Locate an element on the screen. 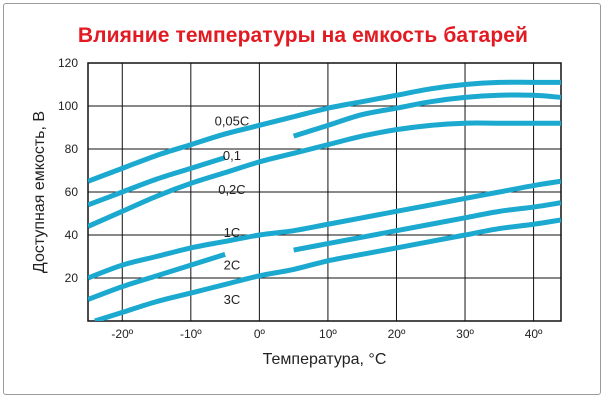 Image resolution: width=606 pixels, height=400 pixels. y-tick-label: 100 is located at coordinates (68, 106).